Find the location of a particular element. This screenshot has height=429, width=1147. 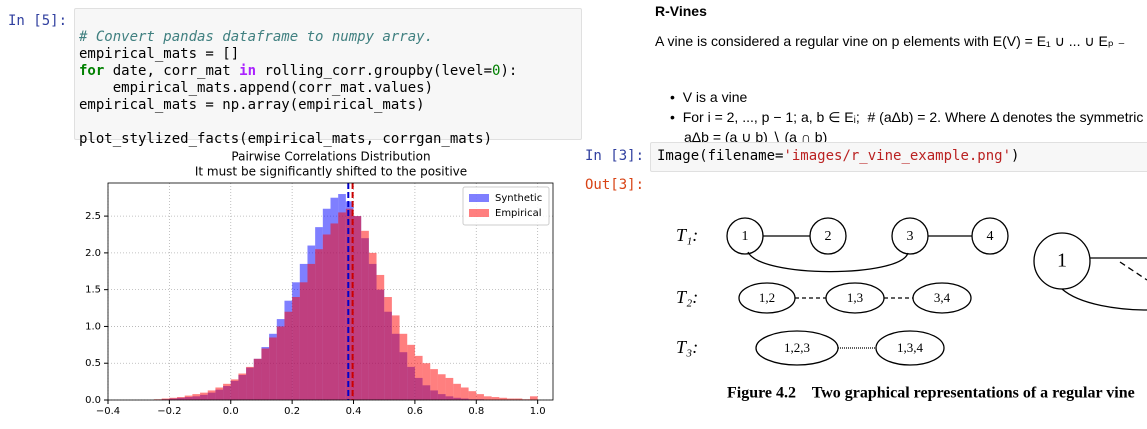

node-label: 1,2 is located at coordinates (767, 297).